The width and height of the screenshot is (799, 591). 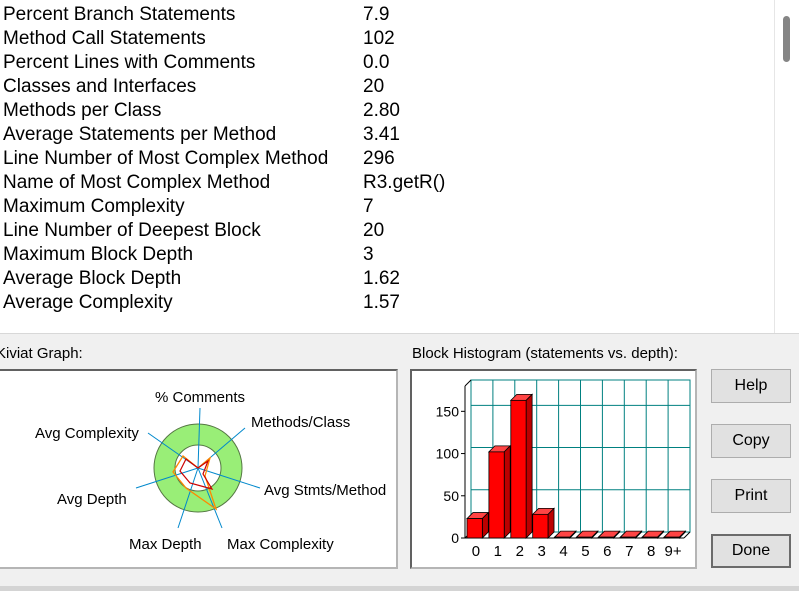 I want to click on x-tick-label: 3, so click(x=541, y=551).